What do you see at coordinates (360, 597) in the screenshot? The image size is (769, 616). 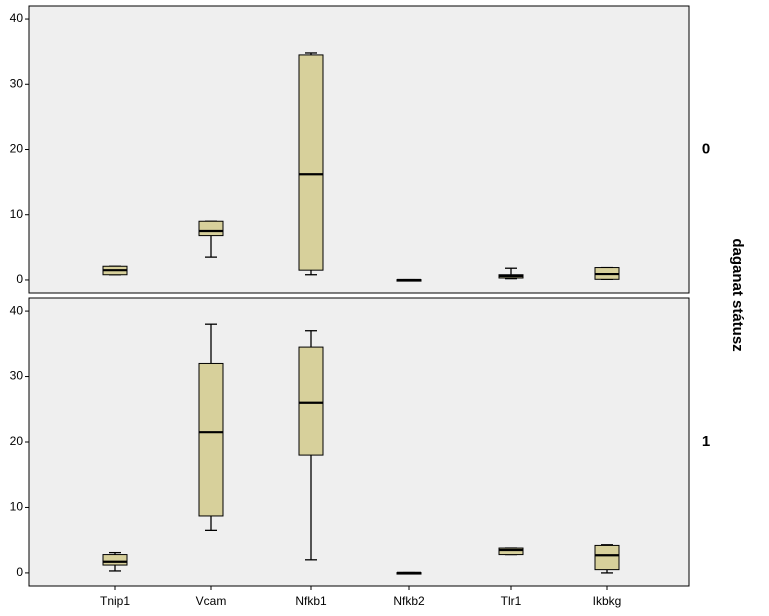 I see `x-axis: Tnip1 Vcam Nfkb1 Nfkb2 Tlr1 Ikbkg` at bounding box center [360, 597].